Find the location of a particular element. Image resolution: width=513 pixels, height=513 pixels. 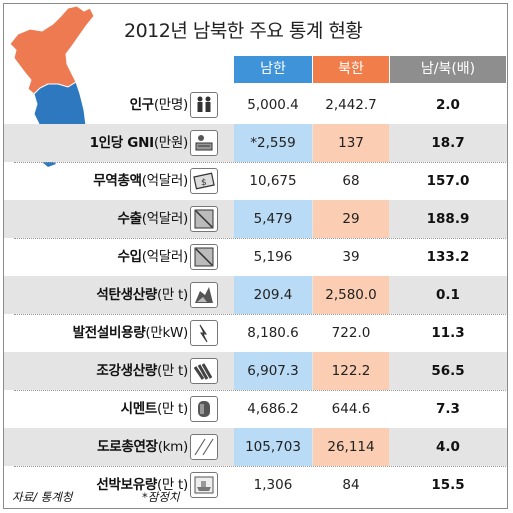

row-label: 시멘트(만 t) is located at coordinates (154, 409).